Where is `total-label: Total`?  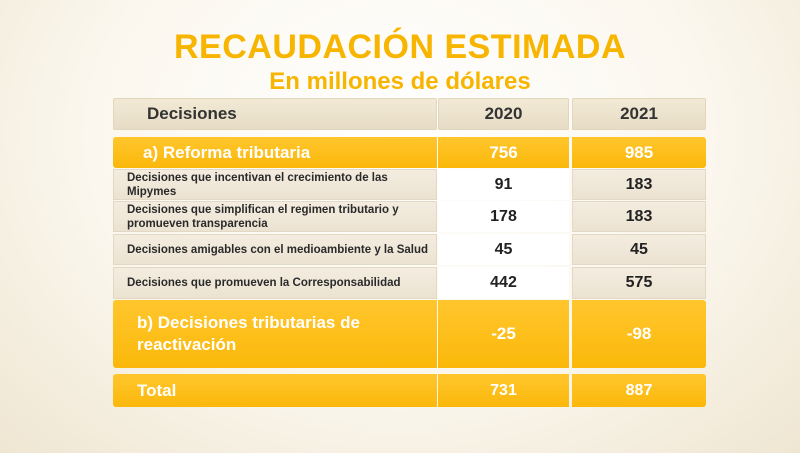 total-label: Total is located at coordinates (275, 390).